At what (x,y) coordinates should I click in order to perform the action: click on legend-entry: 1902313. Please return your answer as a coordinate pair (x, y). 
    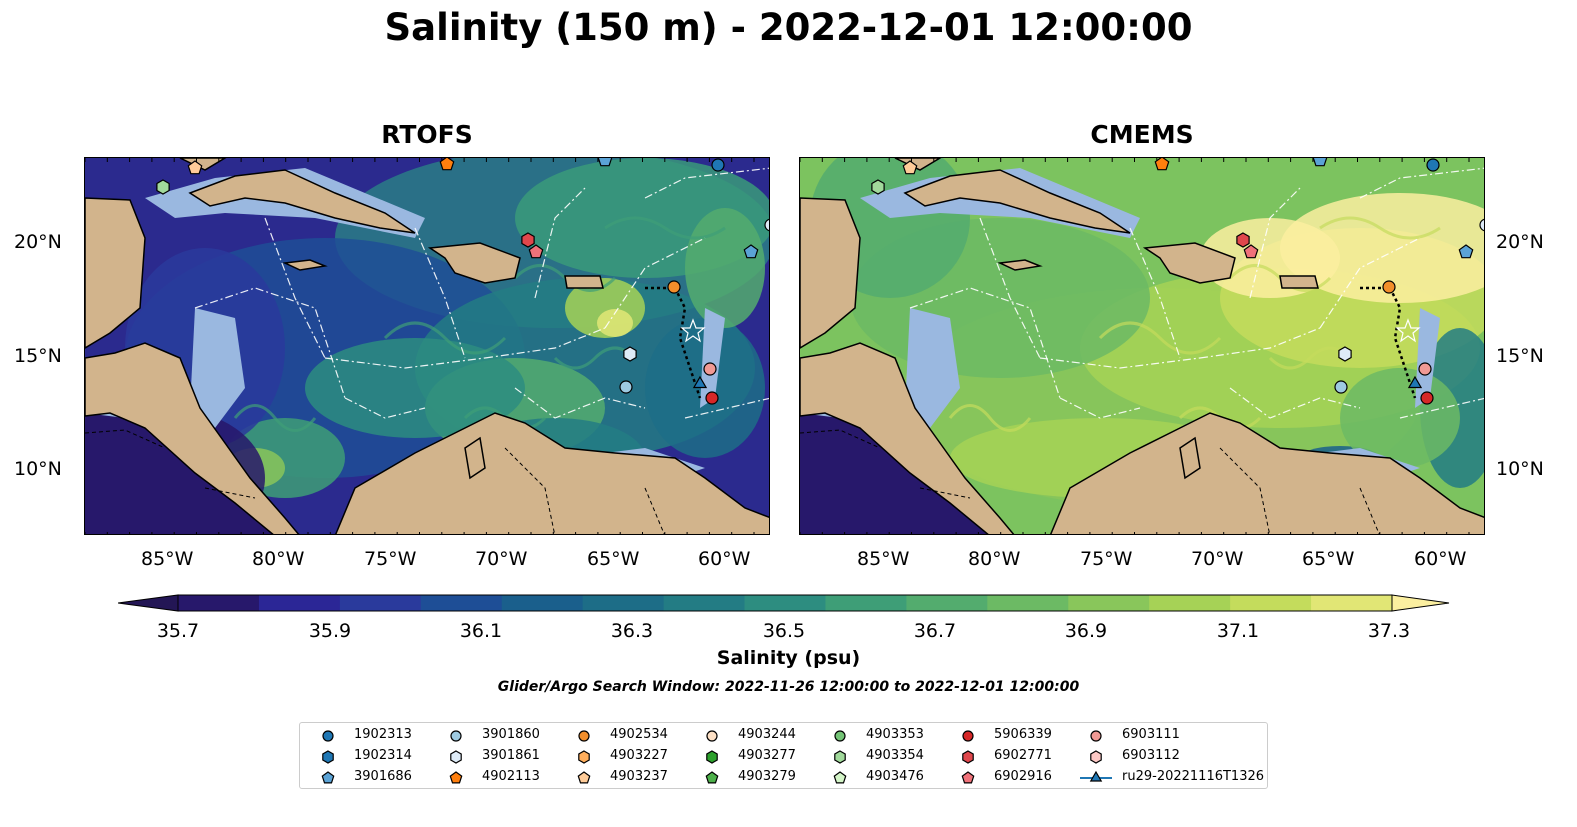
    Looking at the image, I should click on (370, 735).